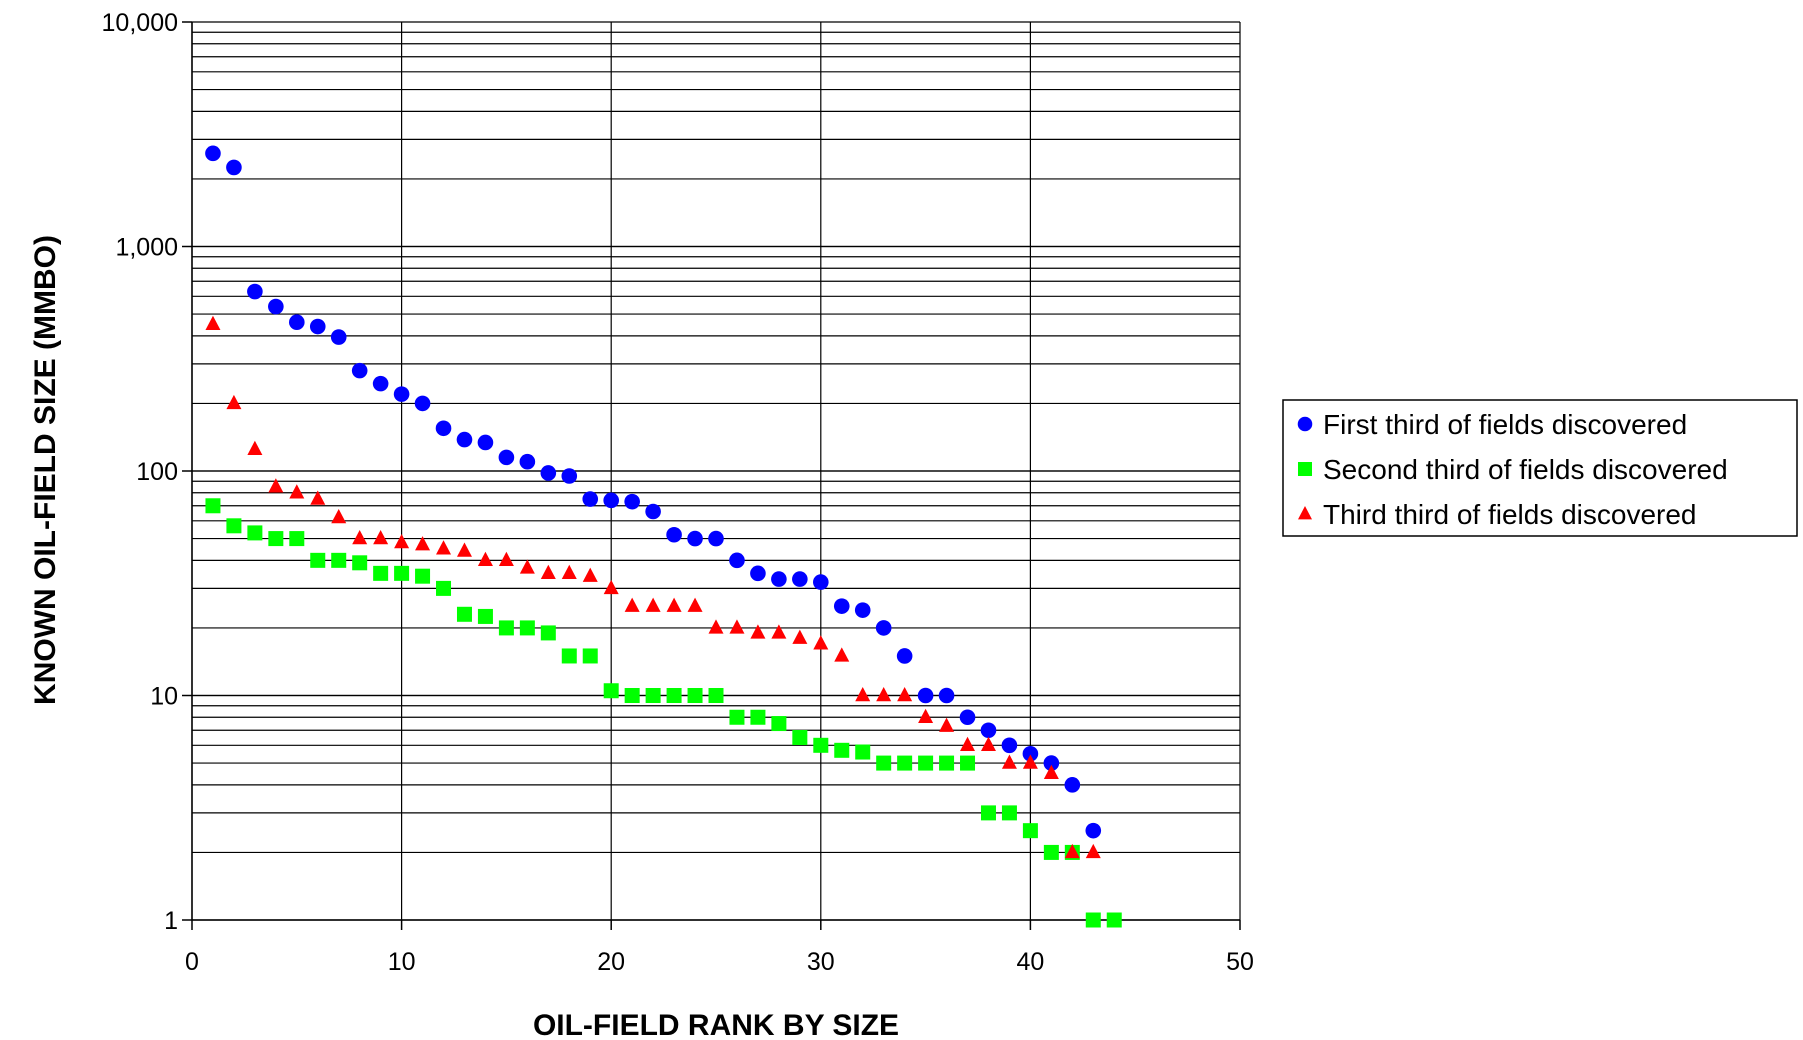  I want to click on y-tick-label: 1,000, so click(146, 248).